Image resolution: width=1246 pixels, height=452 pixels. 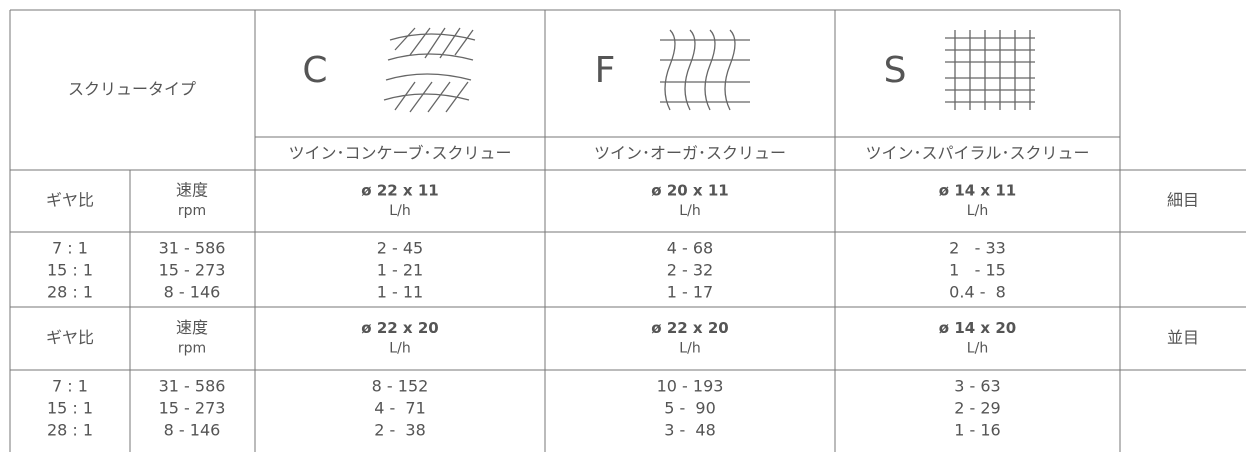 What do you see at coordinates (1183, 200) in the screenshot?
I see `pitch: 細目` at bounding box center [1183, 200].